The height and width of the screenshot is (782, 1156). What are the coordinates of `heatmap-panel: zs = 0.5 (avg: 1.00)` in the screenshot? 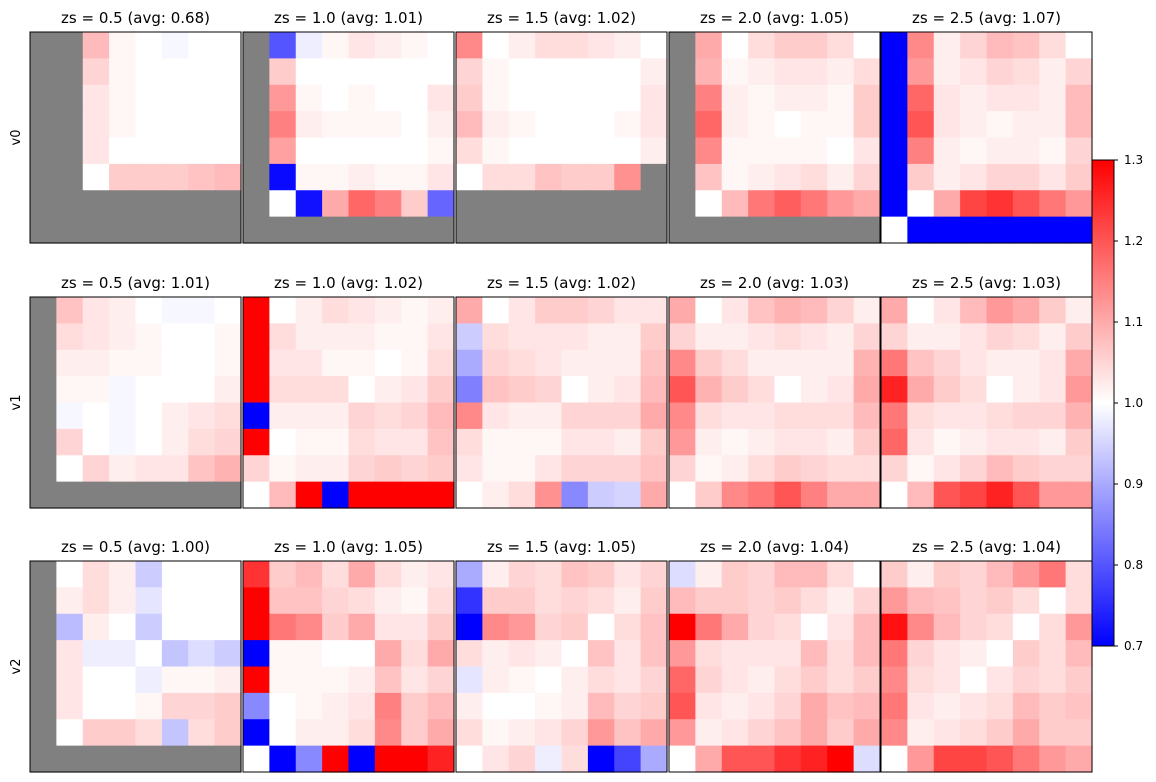 It's located at (135, 655).